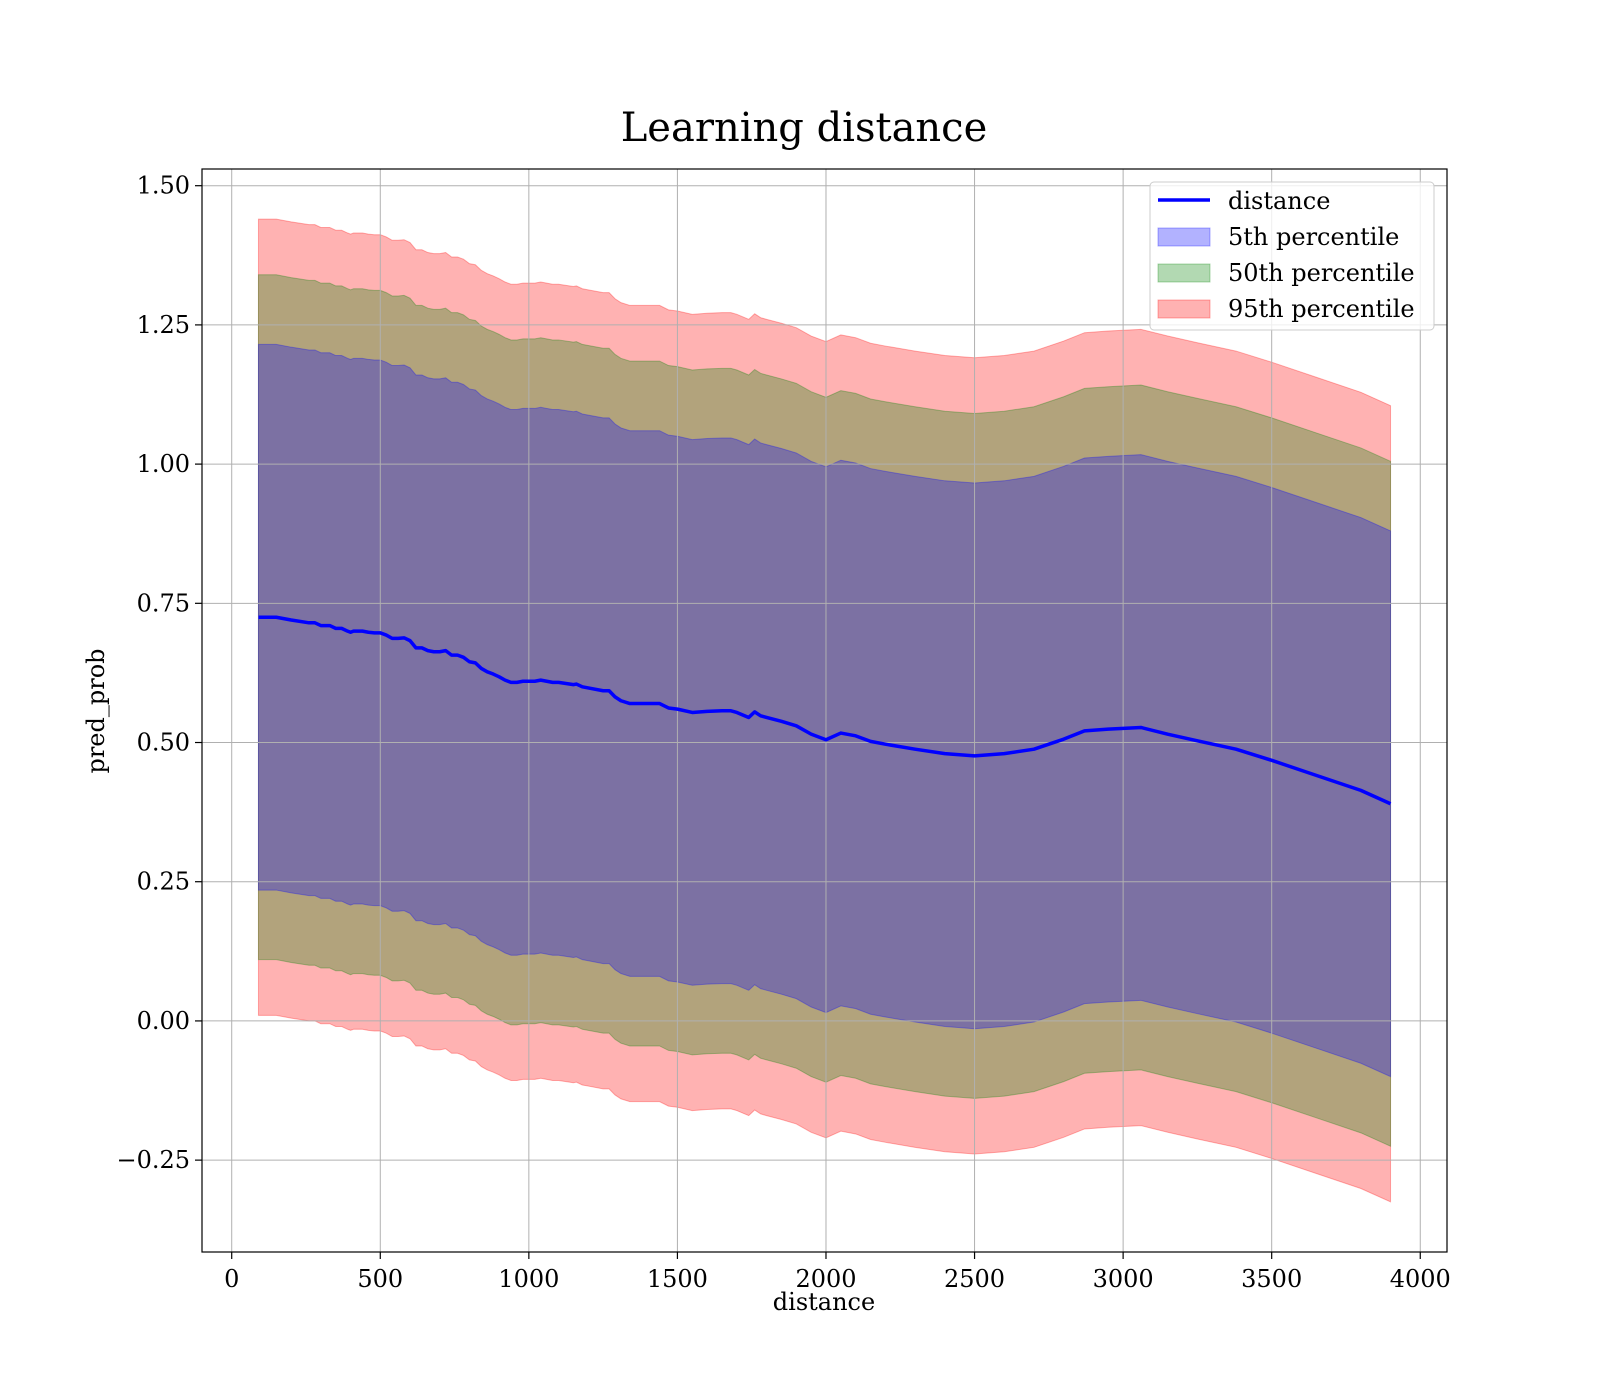 Image resolution: width=1600 pixels, height=1400 pixels. Describe the element at coordinates (1279, 201) in the screenshot. I see `legend-label-distance: distance` at that location.